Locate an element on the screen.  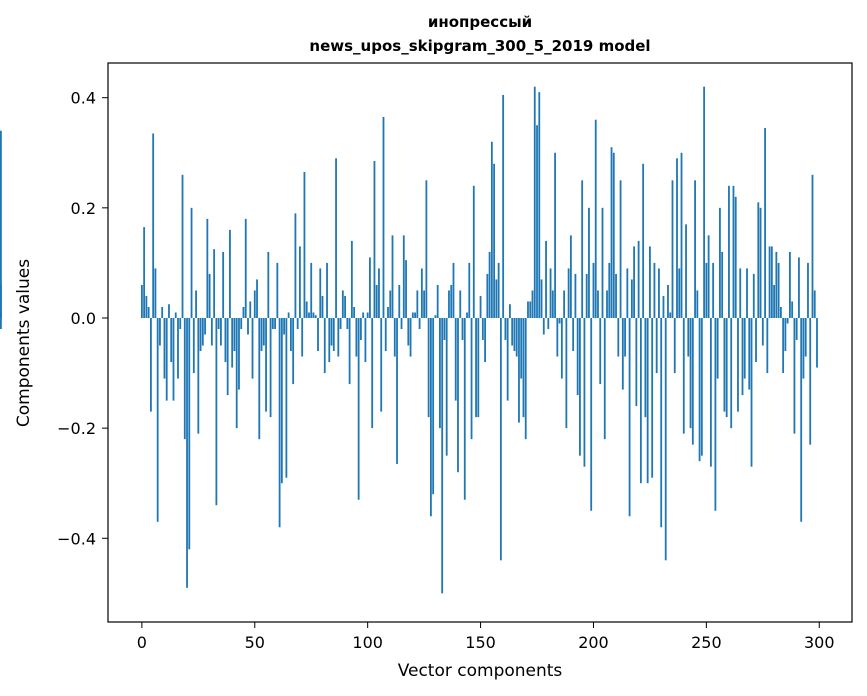
x-tick-label: 0 is located at coordinates (142, 642).